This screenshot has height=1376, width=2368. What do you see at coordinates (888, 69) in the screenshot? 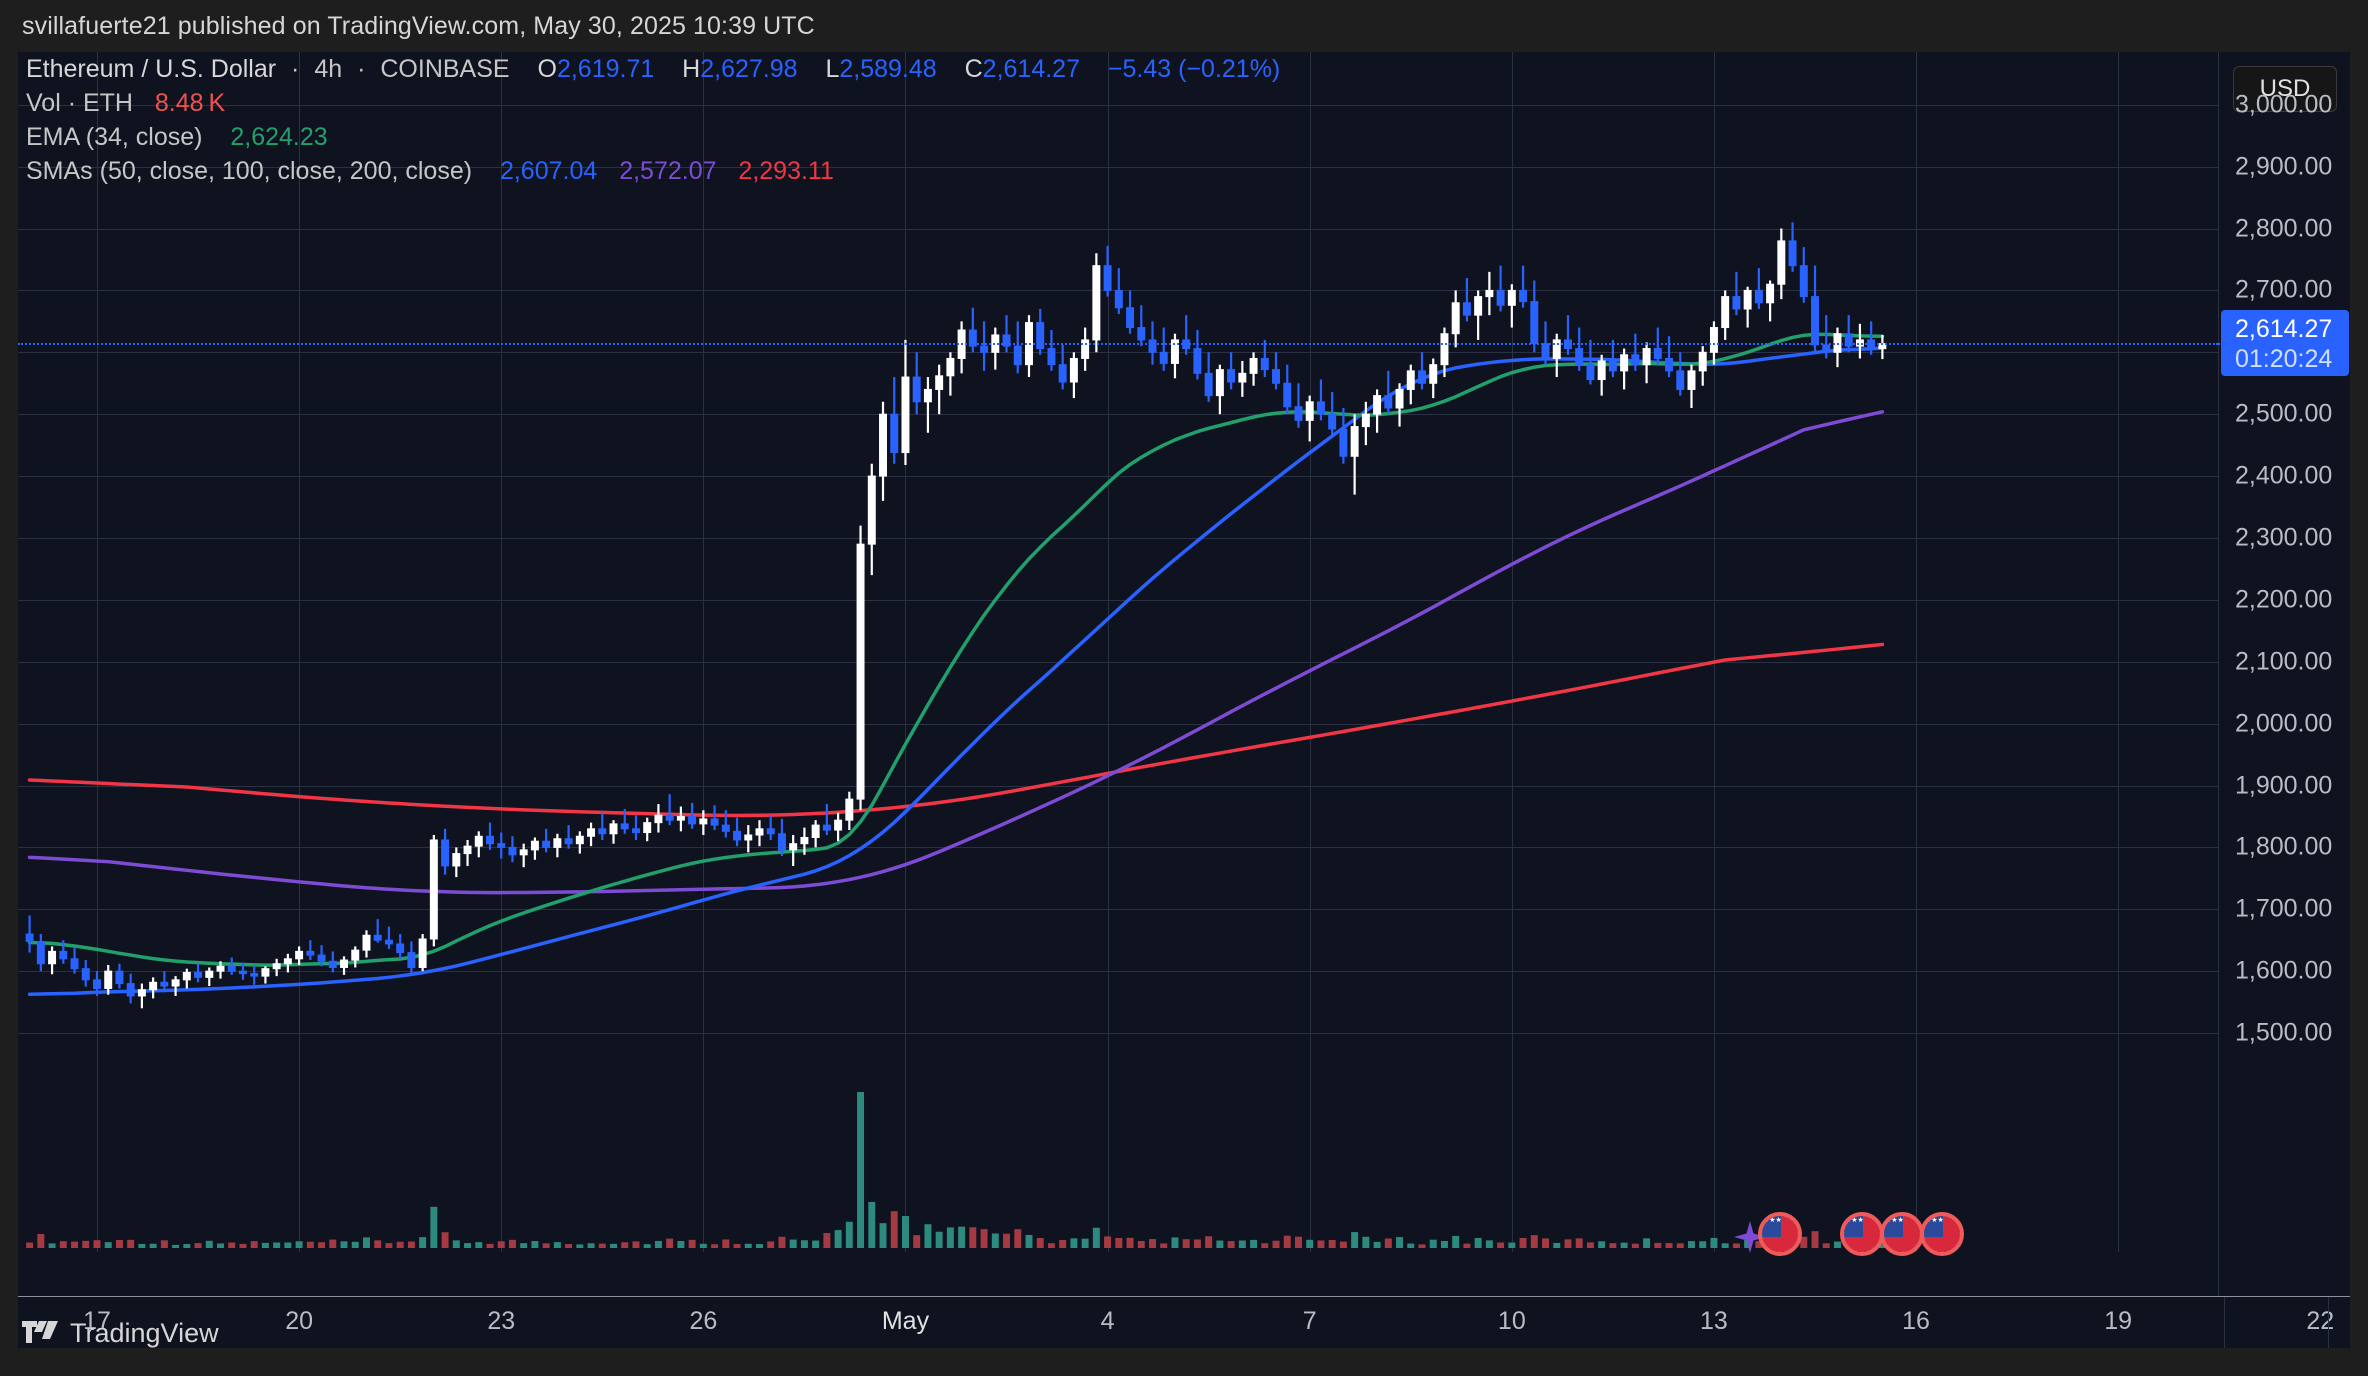
I see `low-value: 2,589.48` at bounding box center [888, 69].